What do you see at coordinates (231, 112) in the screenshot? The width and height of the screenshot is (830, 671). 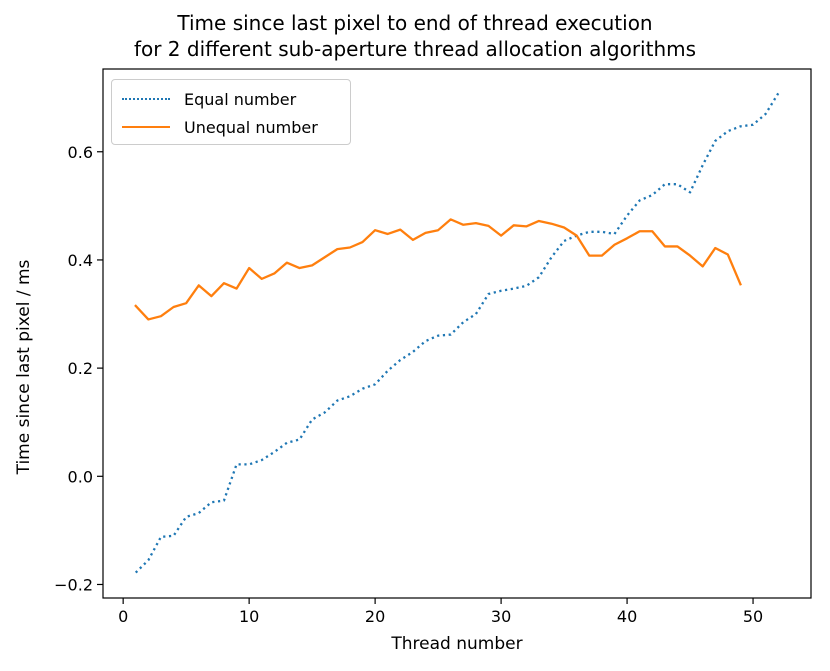 I see `legend: Equal number Unequal number` at bounding box center [231, 112].